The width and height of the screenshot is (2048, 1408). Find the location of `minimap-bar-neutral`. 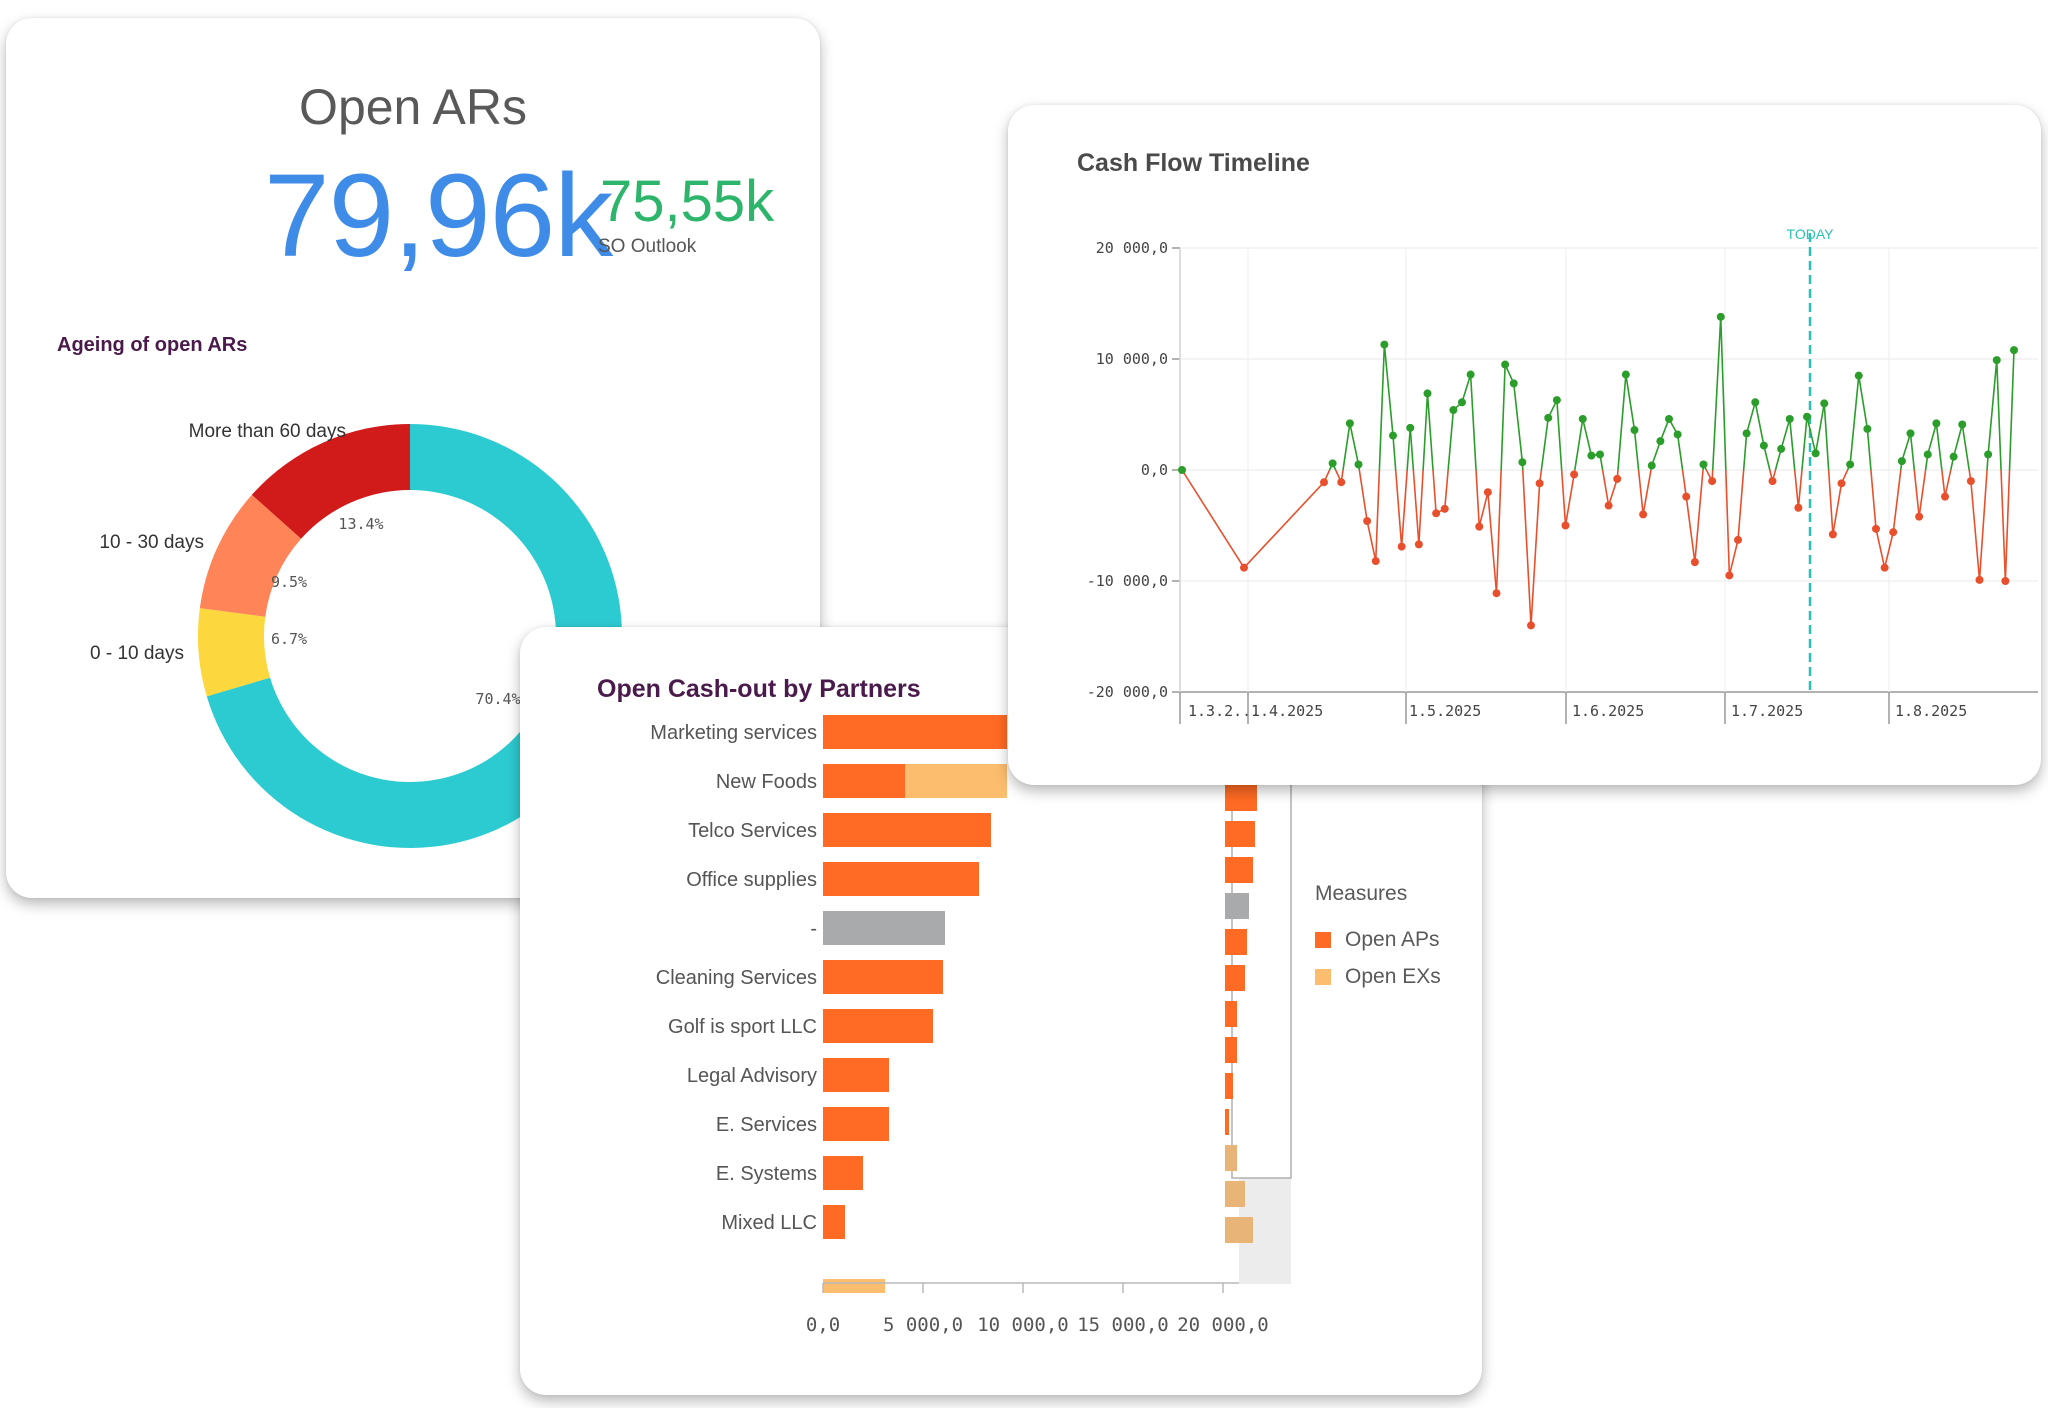

minimap-bar-neutral is located at coordinates (1237, 906).